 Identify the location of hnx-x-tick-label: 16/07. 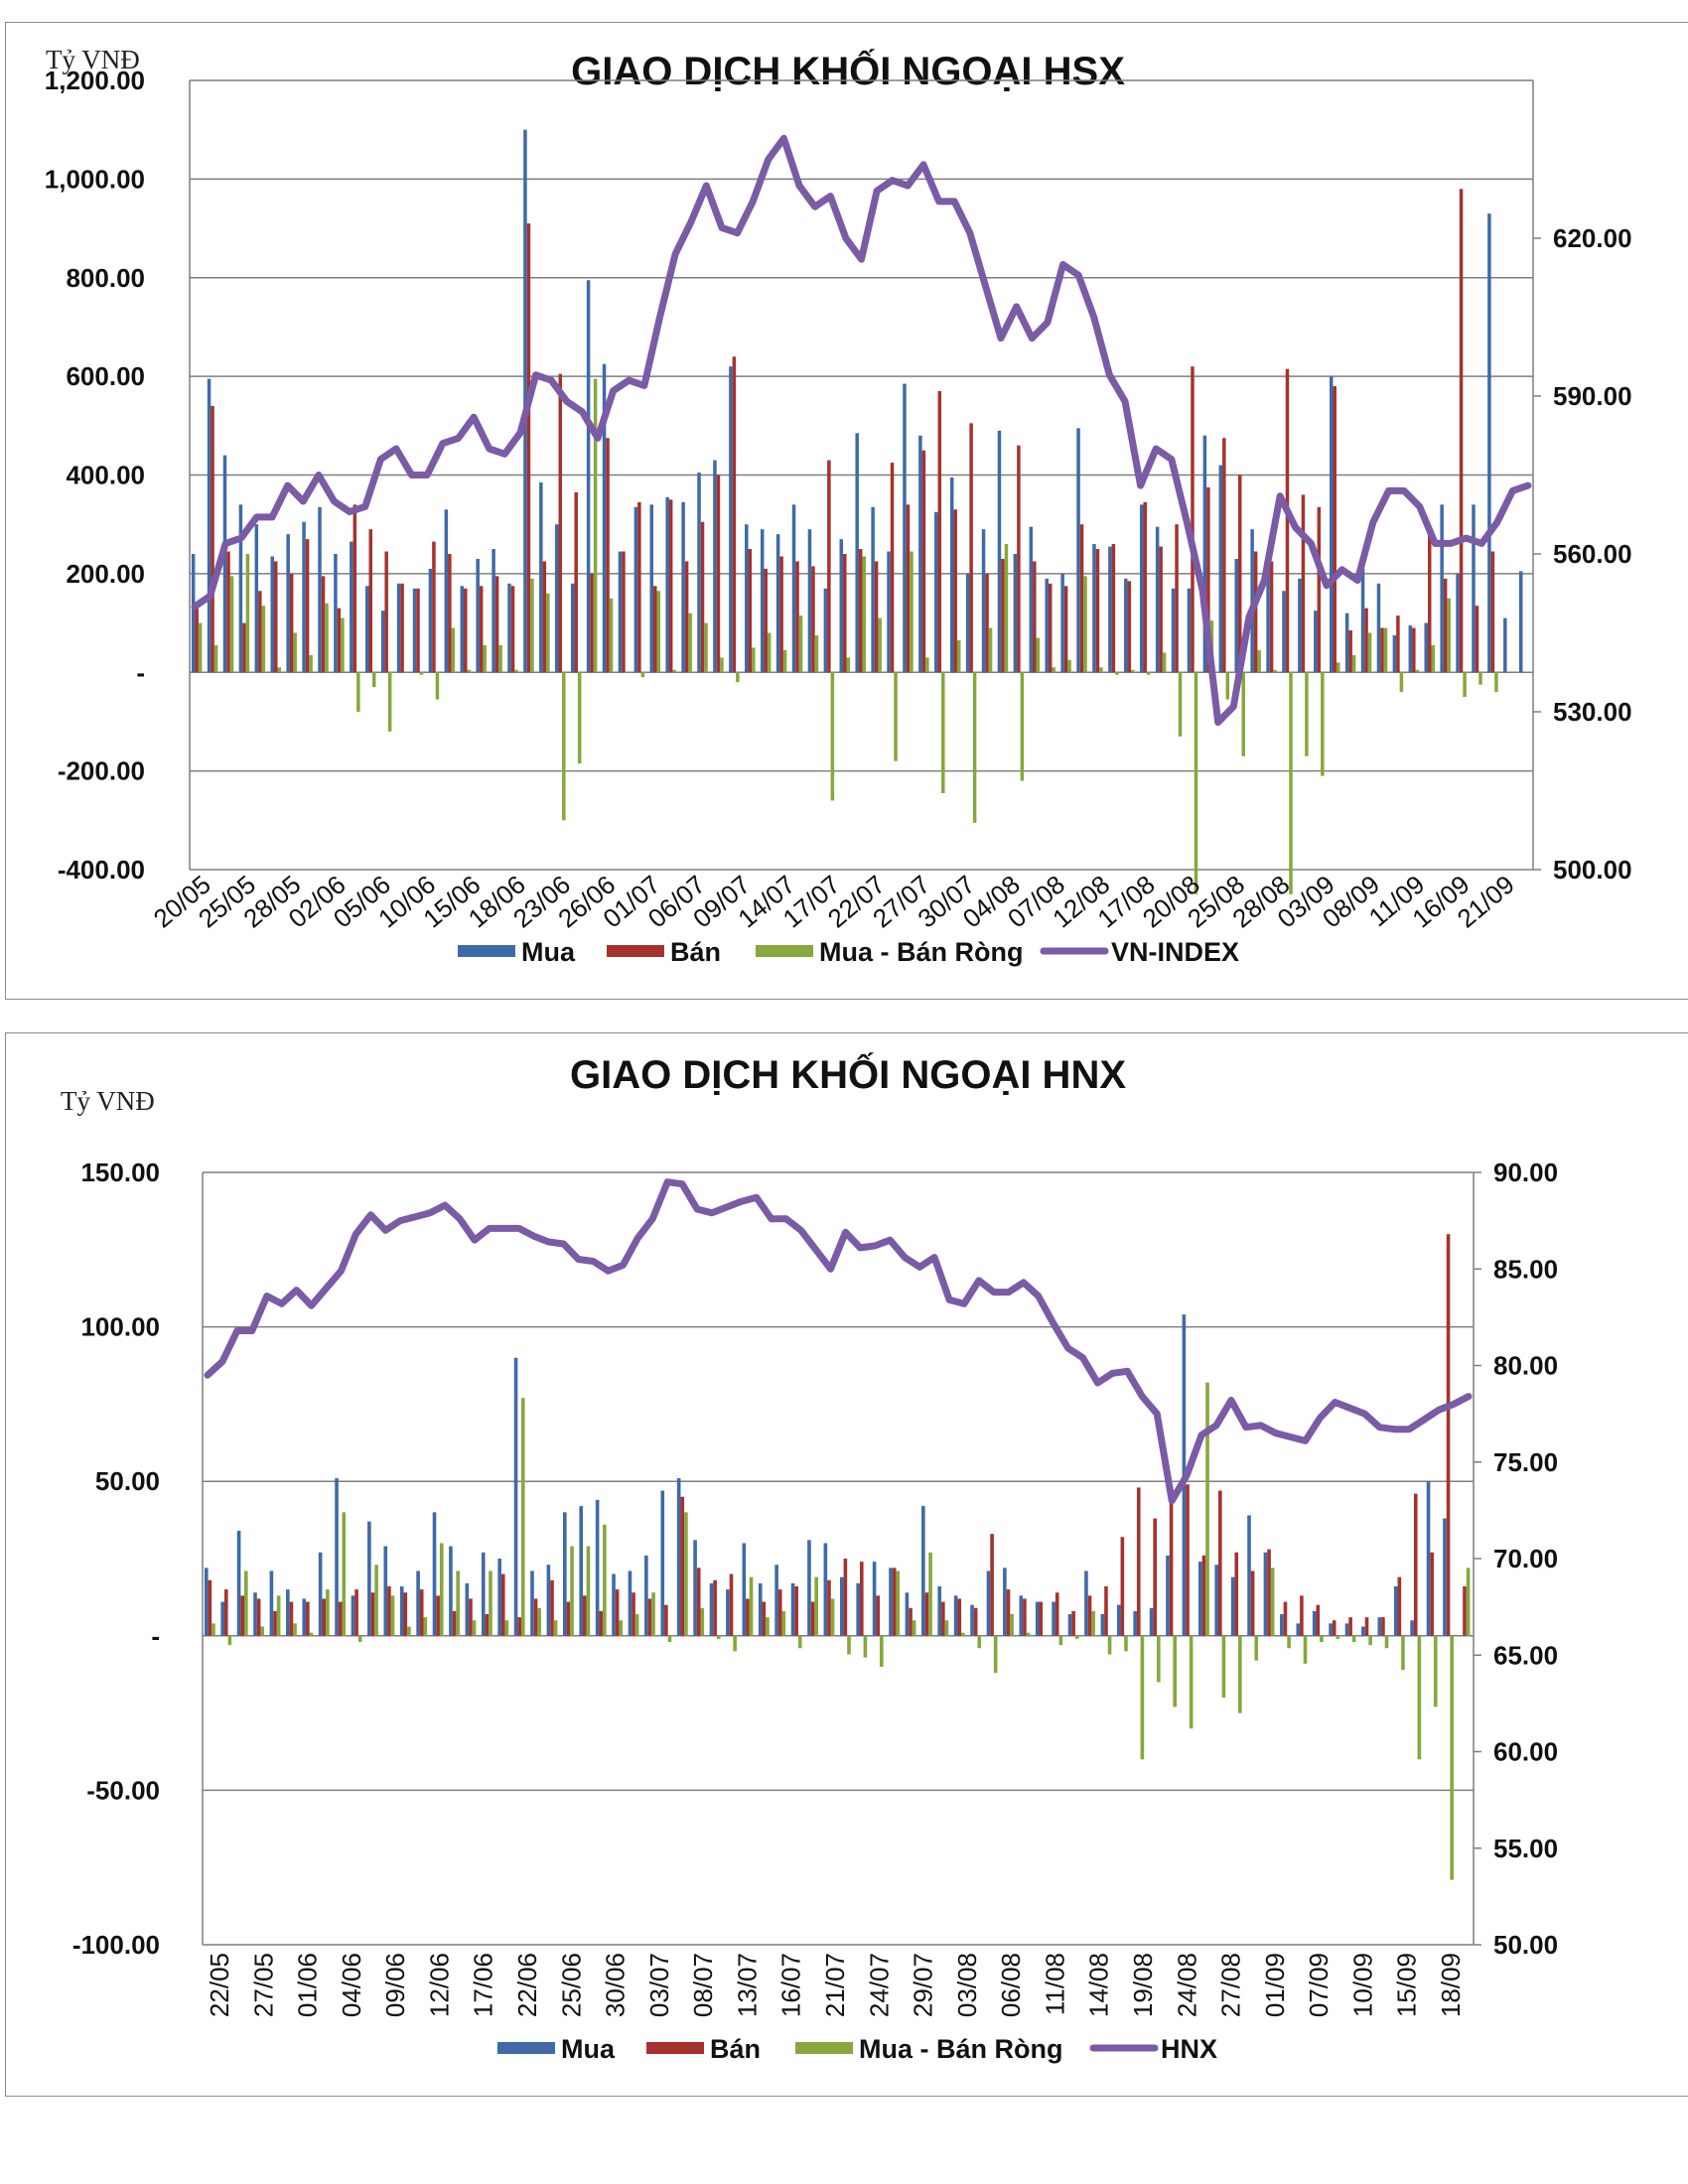
(791, 1985).